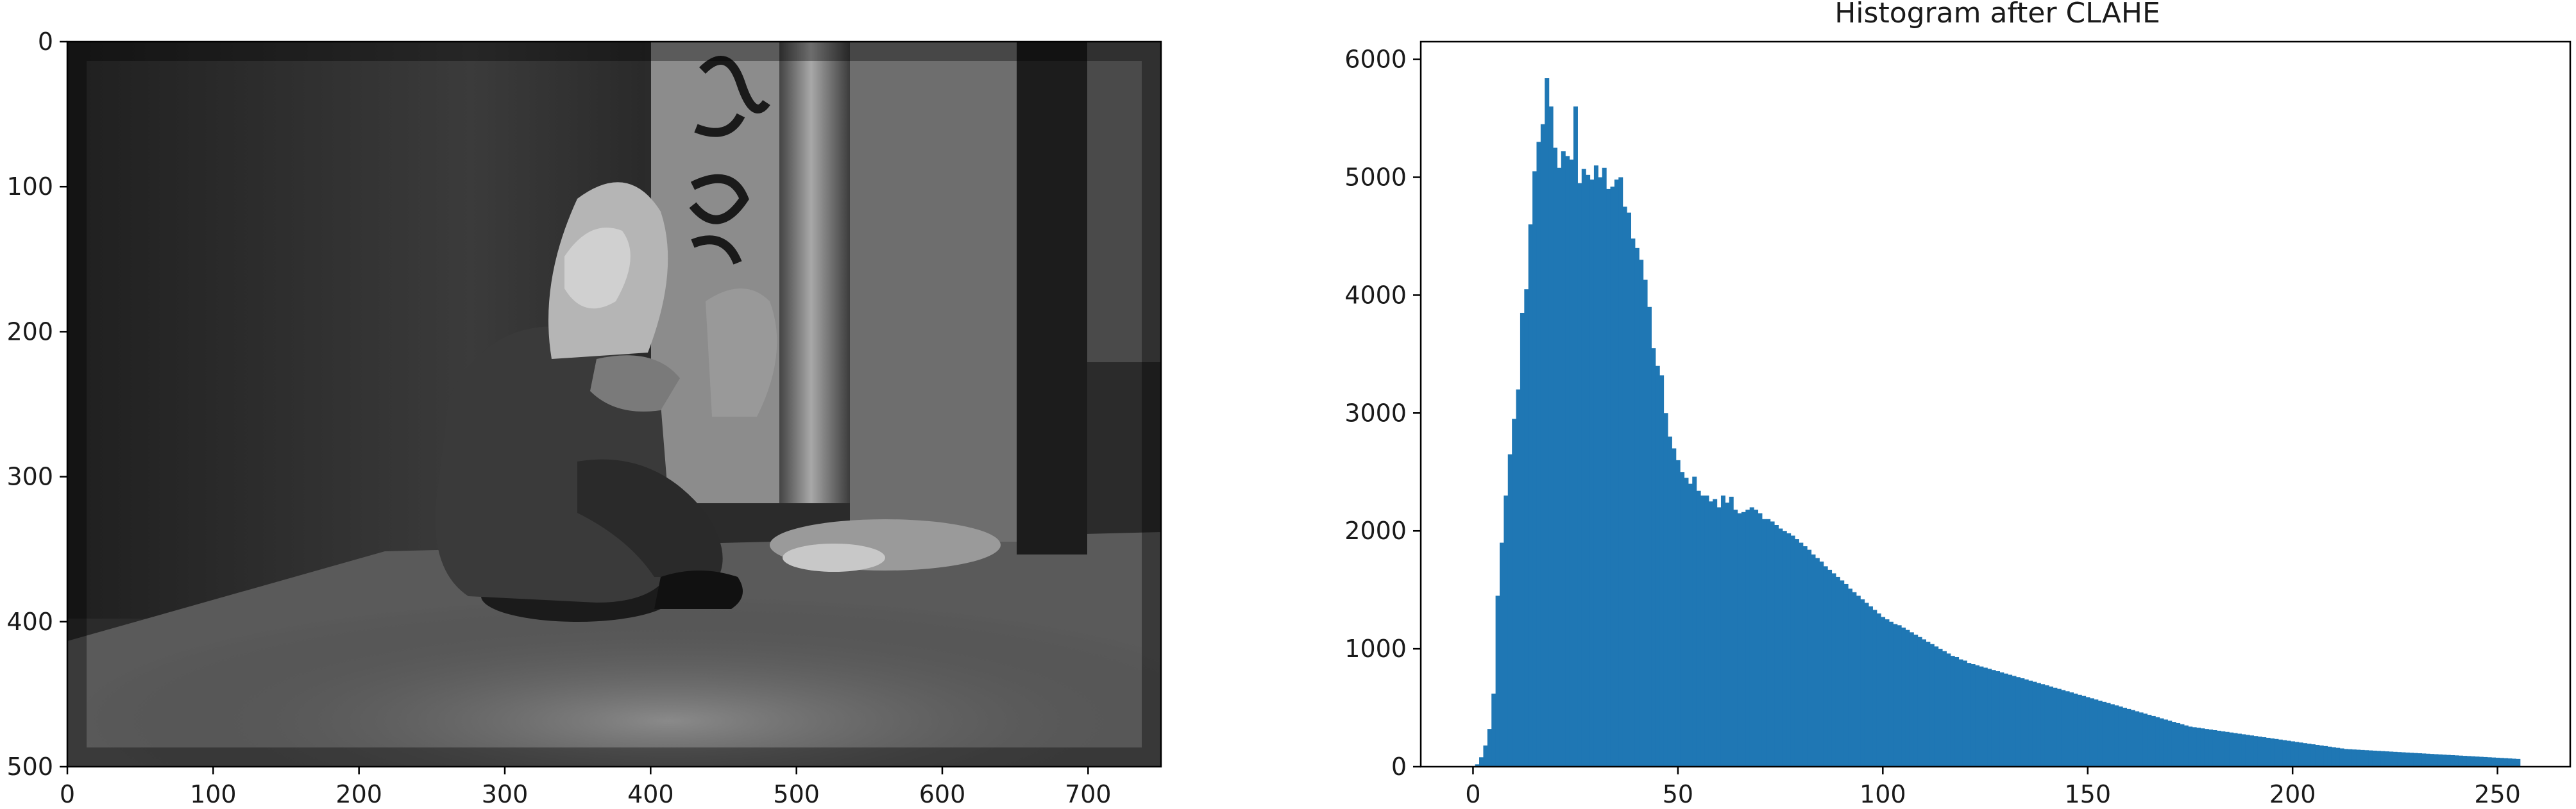 This screenshot has width=2576, height=809. Describe the element at coordinates (650, 793) in the screenshot. I see `image-x-tick-label: 400` at that location.